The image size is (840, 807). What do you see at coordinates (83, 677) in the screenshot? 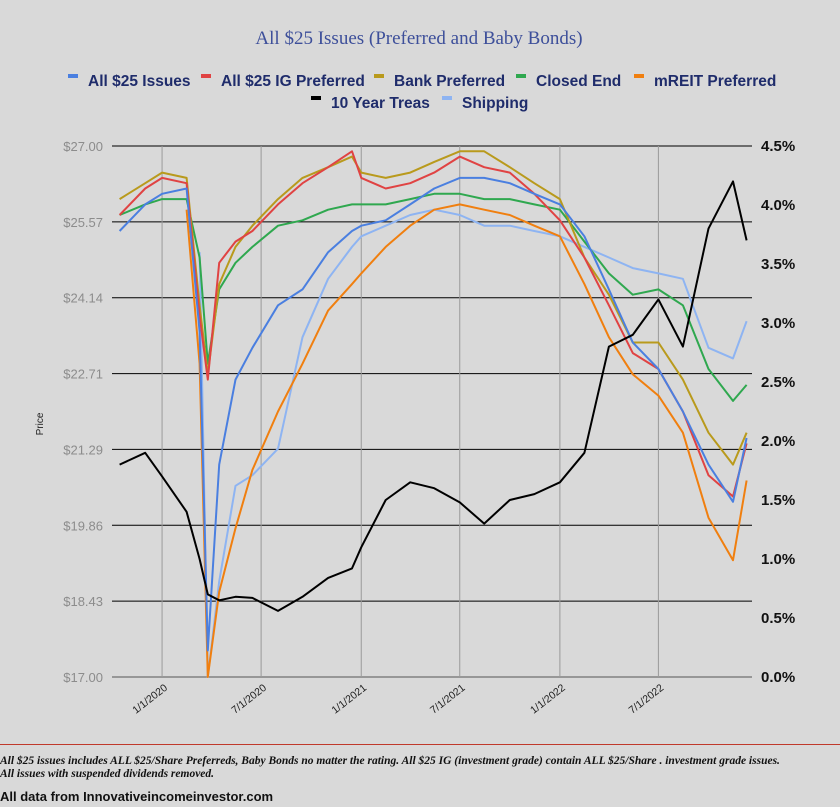
I see `y-tick-label: $17.00` at bounding box center [83, 677].